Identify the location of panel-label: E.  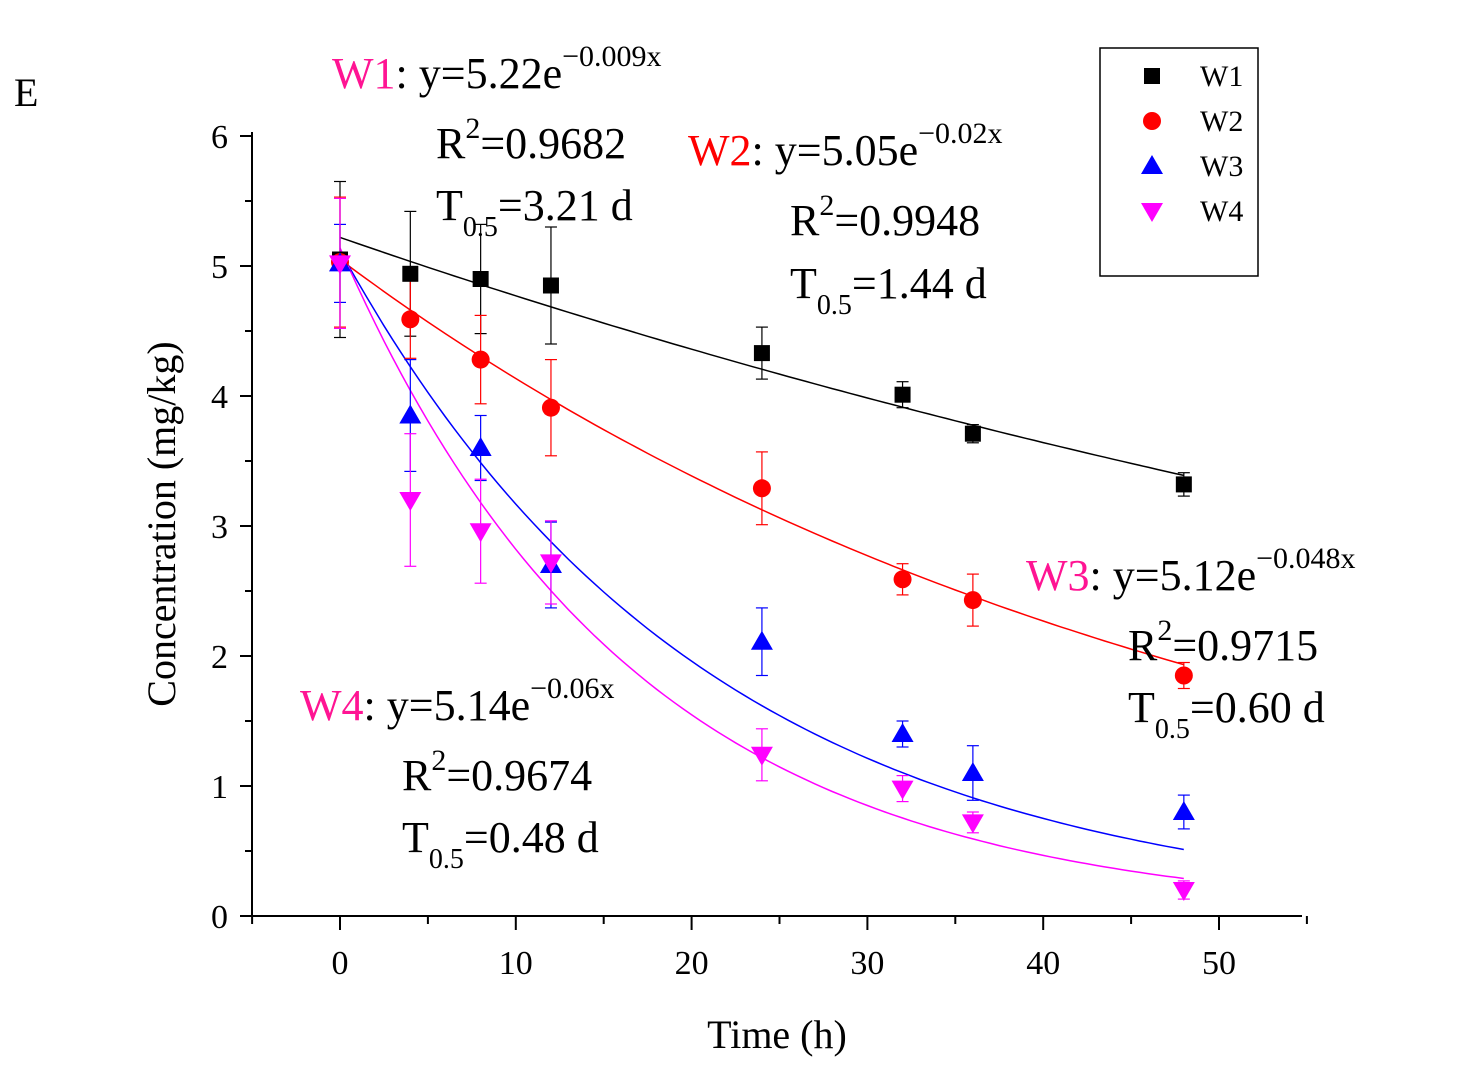
(26, 92).